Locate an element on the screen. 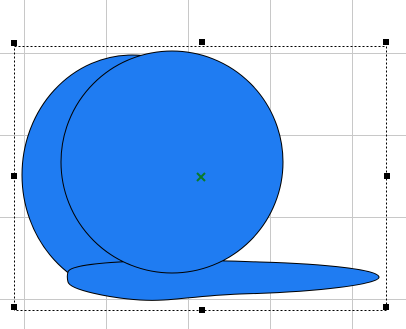  handle-middle-right is located at coordinates (387, 176).